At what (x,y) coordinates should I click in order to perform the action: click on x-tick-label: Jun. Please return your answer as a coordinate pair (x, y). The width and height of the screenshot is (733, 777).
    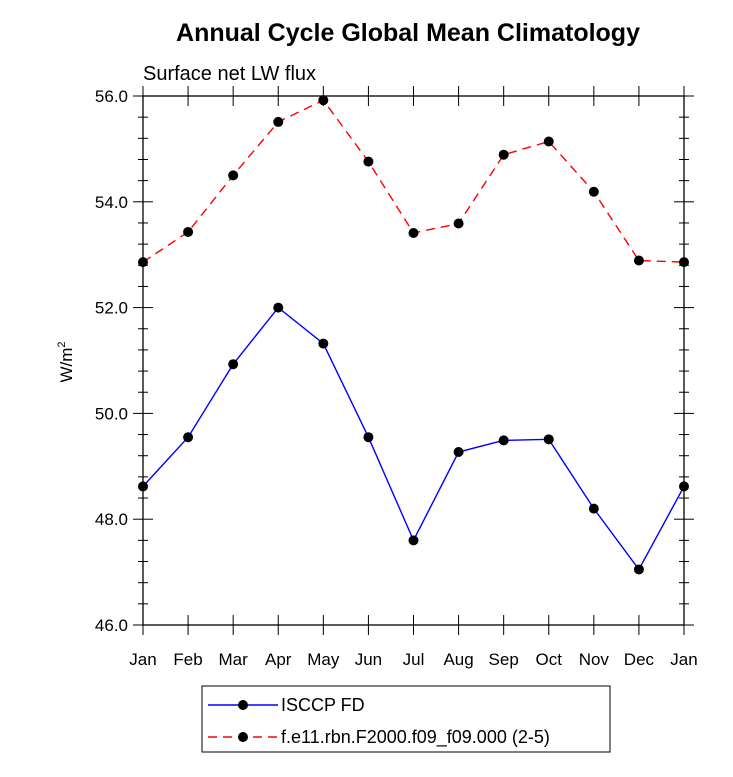
    Looking at the image, I should click on (368, 659).